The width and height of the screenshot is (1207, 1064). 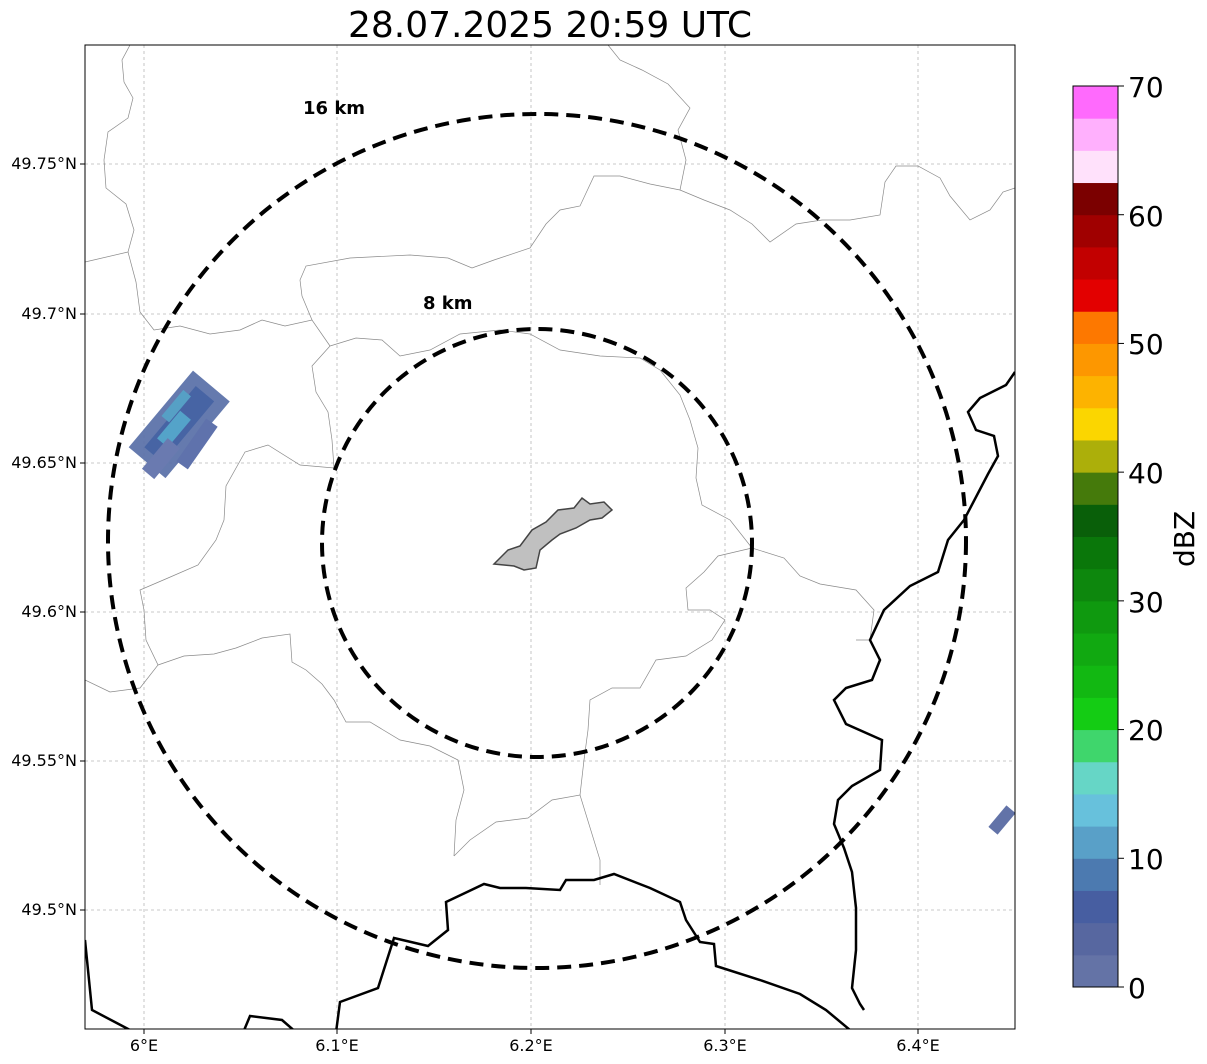 I want to click on lon-label-6-2: 6.2°E, so click(x=531, y=1045).